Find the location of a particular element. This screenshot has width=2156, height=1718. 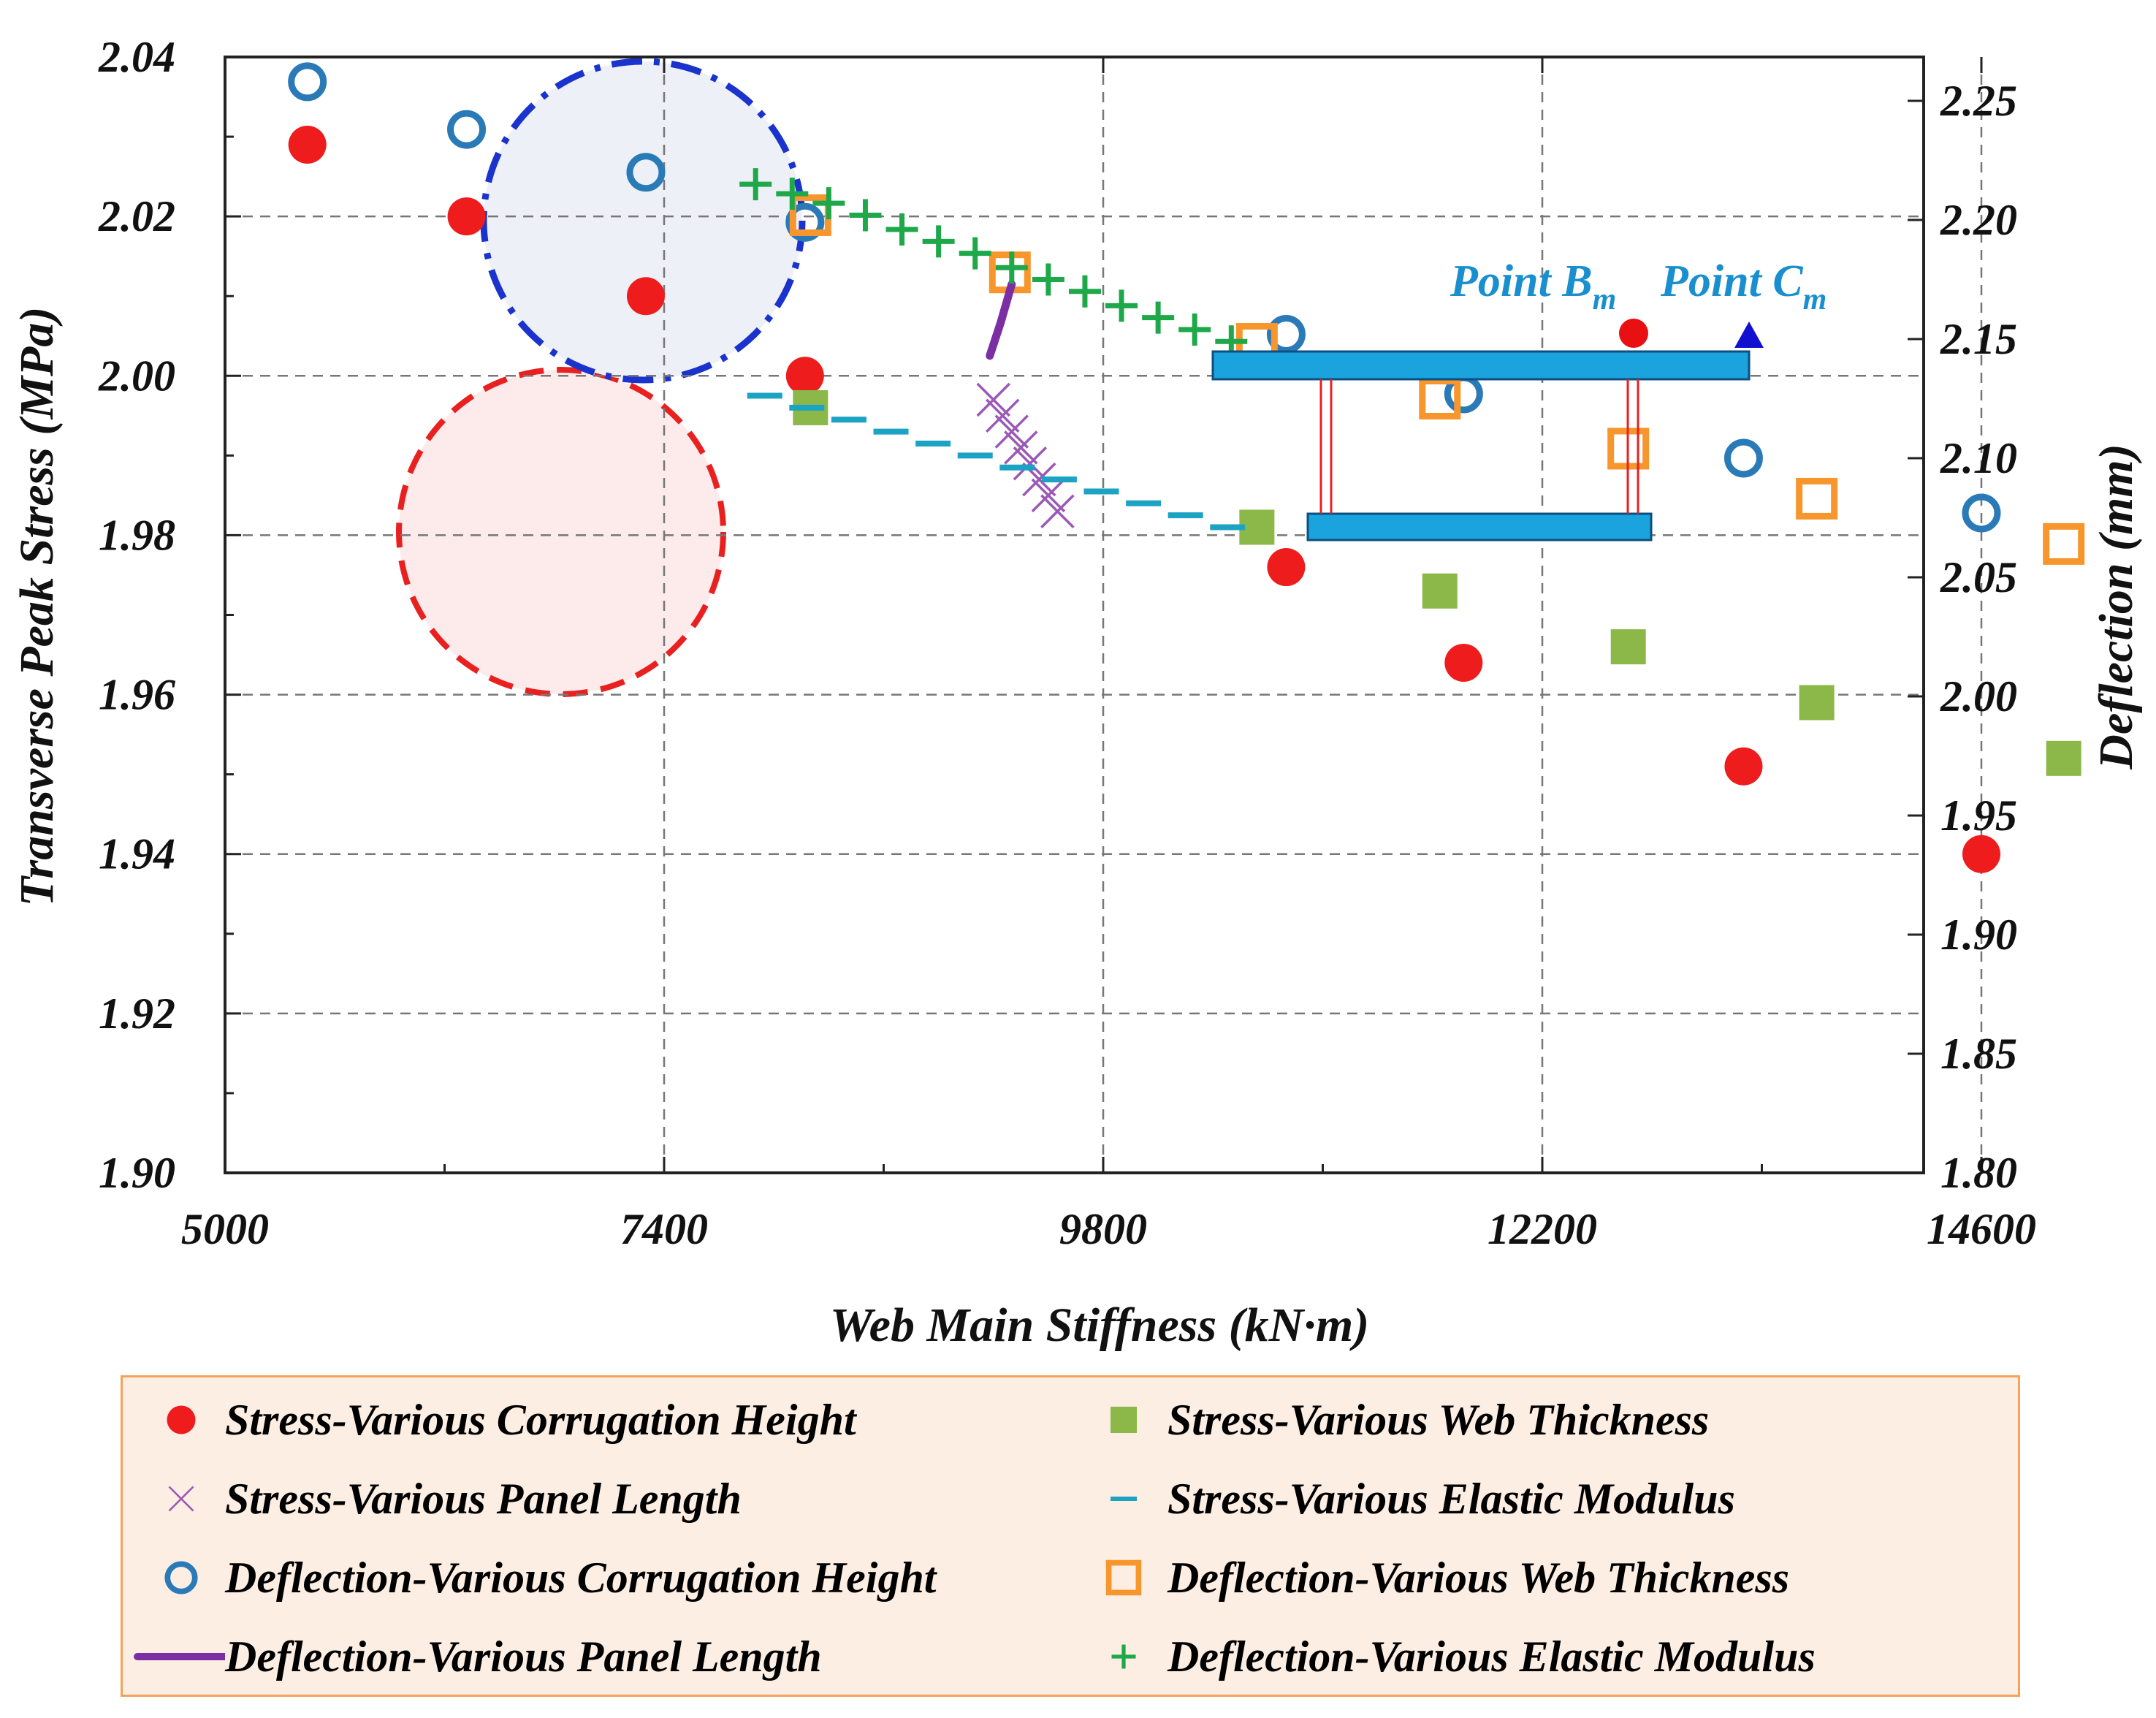

y-axis-right-title: Deflection (mm) is located at coordinates (2116, 606).